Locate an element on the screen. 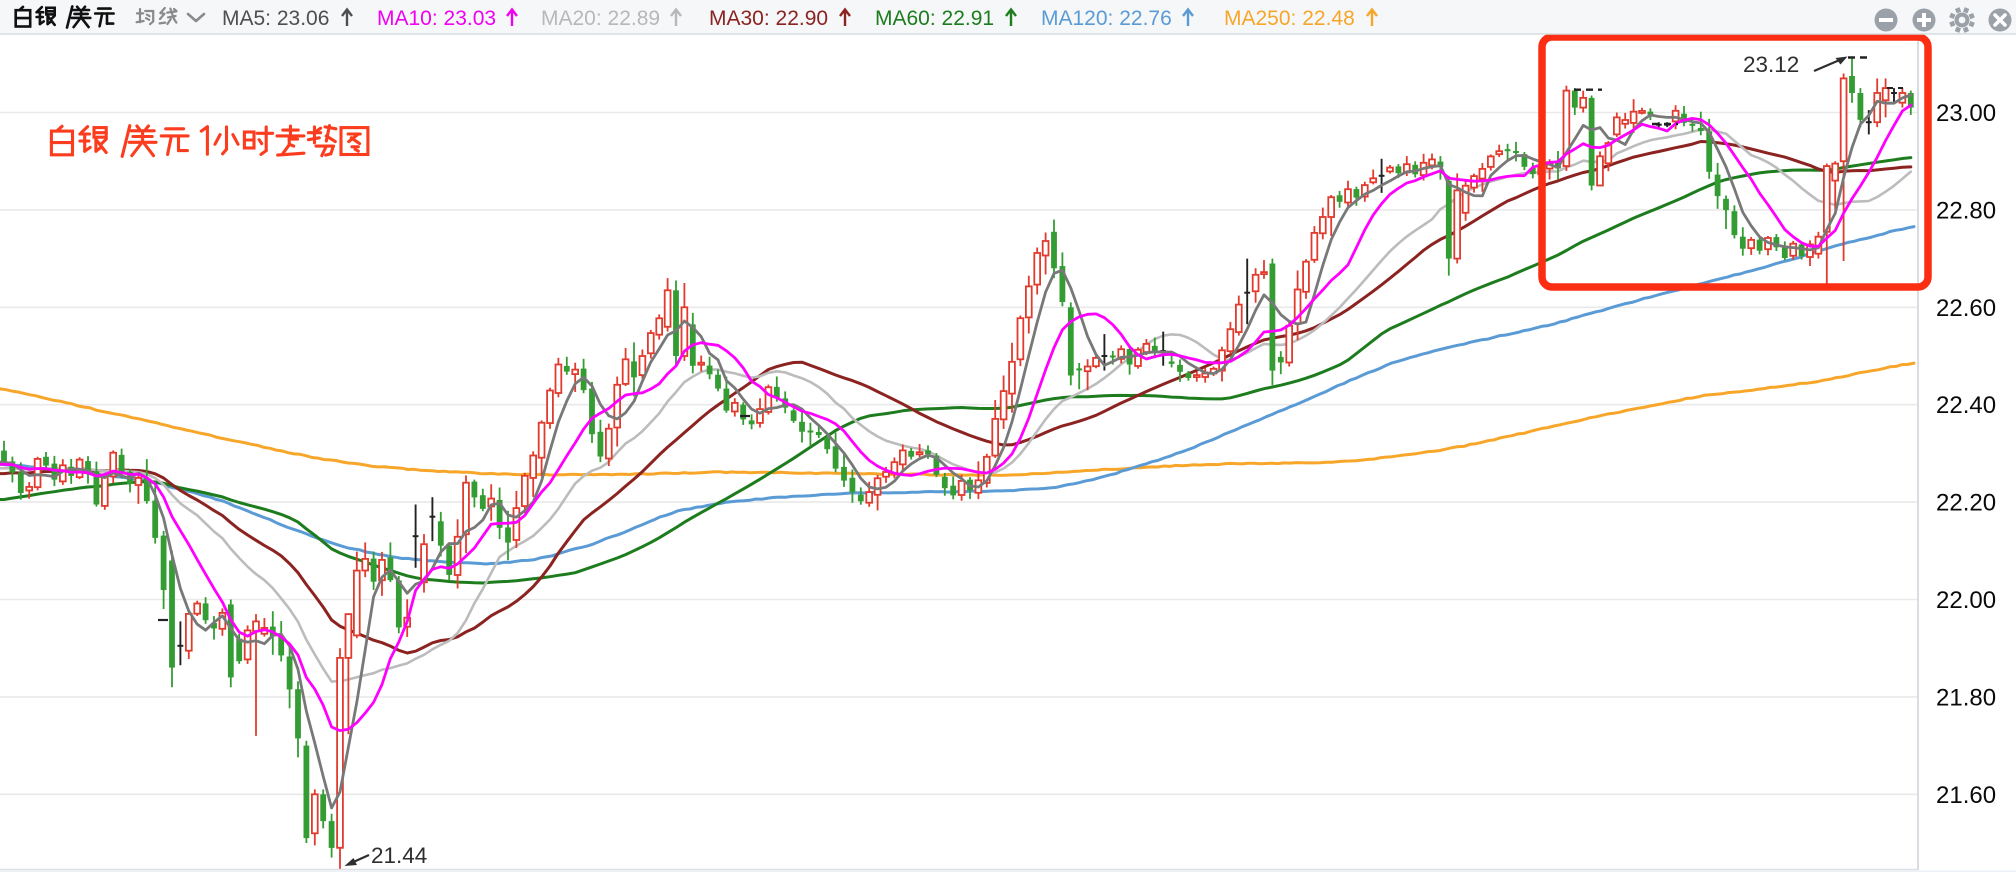 The width and height of the screenshot is (2016, 872). svg-text: 21.60 is located at coordinates (1966, 795).